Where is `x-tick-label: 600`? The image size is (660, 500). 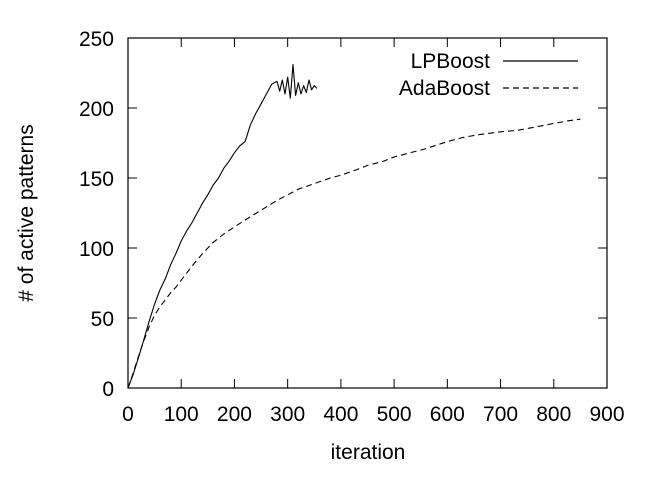
x-tick-label: 600 is located at coordinates (447, 414).